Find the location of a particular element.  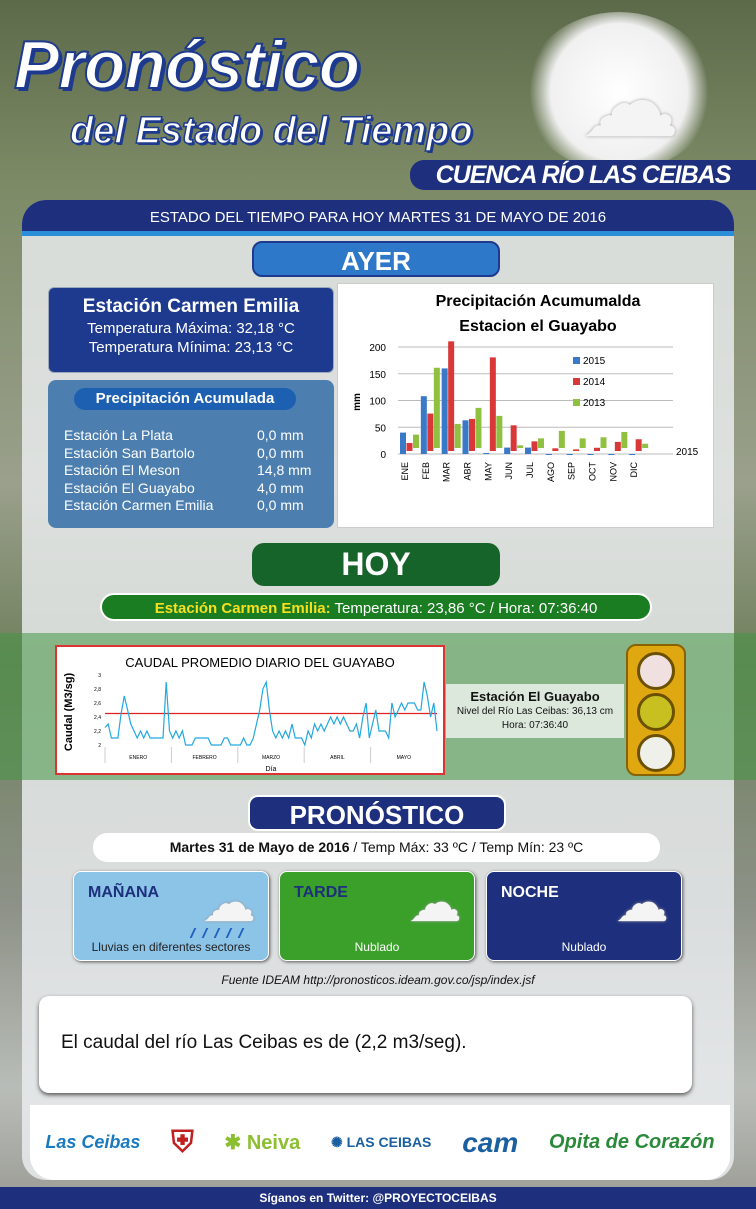

precip-value: 4,0 mm is located at coordinates (280, 487).